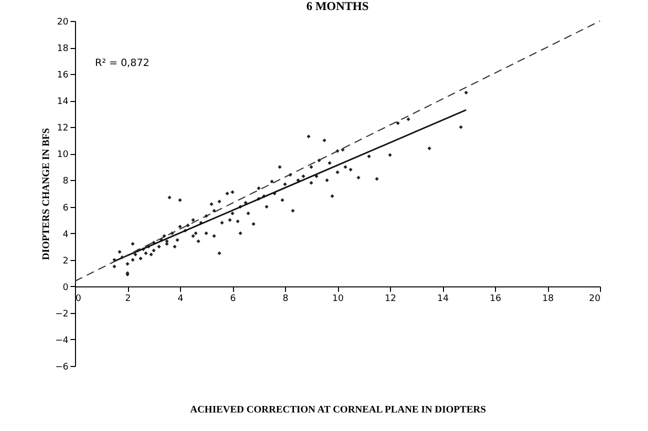  What do you see at coordinates (338, 299) in the screenshot?
I see `x-tick-label: 10` at bounding box center [338, 299].